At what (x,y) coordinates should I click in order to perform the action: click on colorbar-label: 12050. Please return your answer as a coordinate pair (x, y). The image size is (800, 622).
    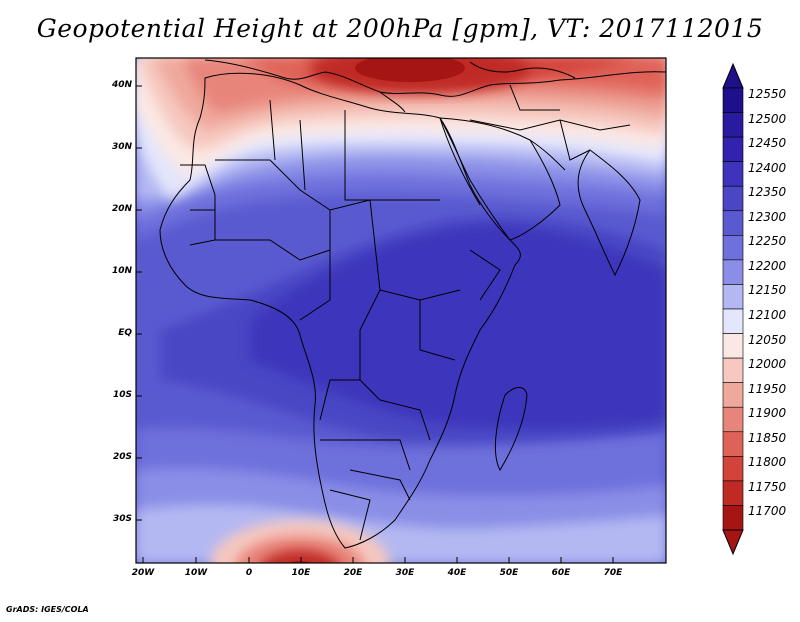
    Looking at the image, I should click on (767, 339).